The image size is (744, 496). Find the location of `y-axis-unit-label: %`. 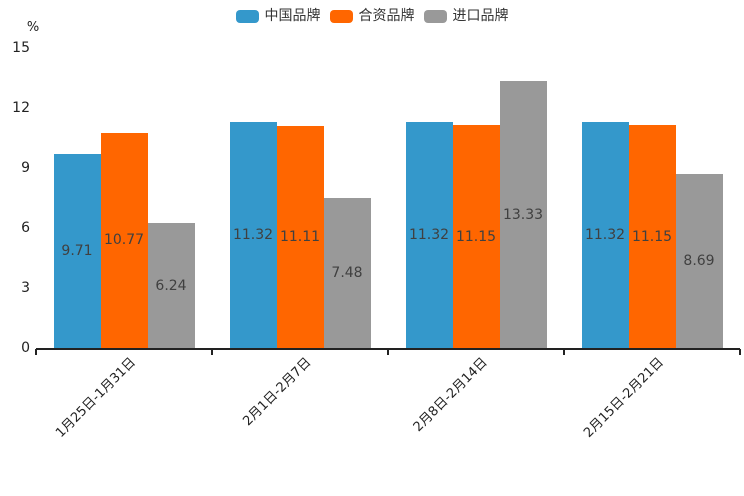

y-axis-unit-label: % is located at coordinates (33, 27).